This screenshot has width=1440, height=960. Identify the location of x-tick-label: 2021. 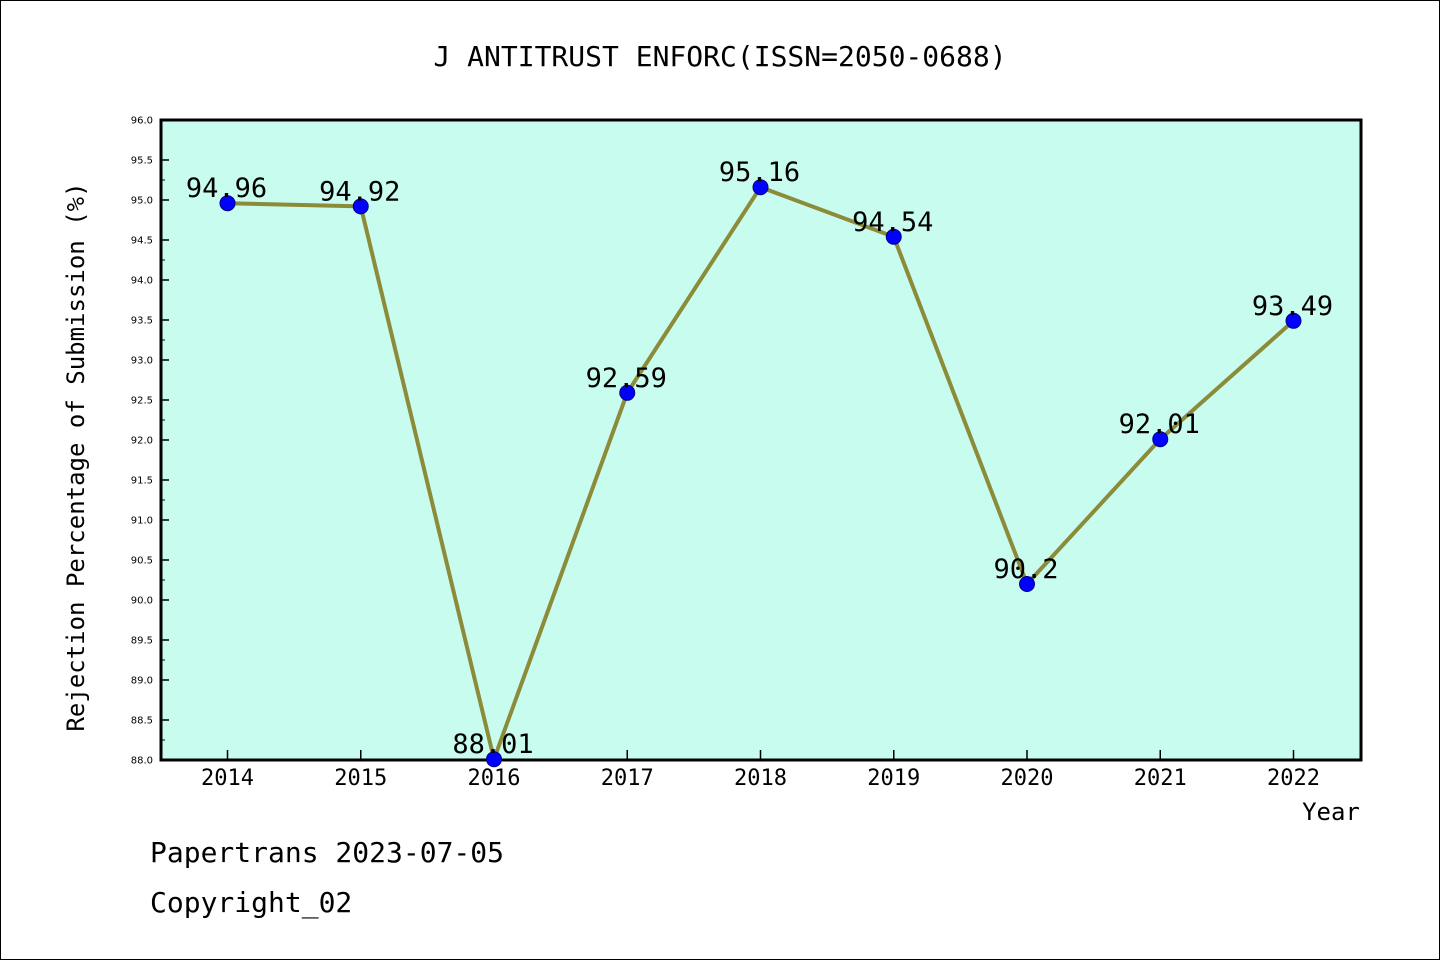
(1160, 778).